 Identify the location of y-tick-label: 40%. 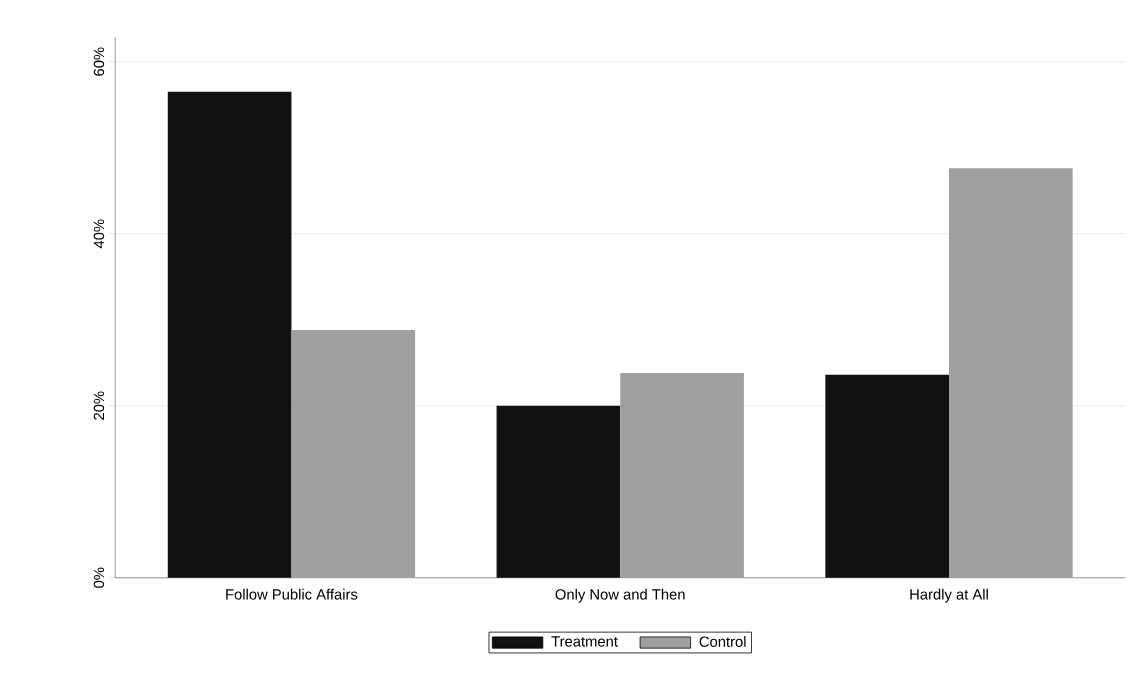
(99, 233).